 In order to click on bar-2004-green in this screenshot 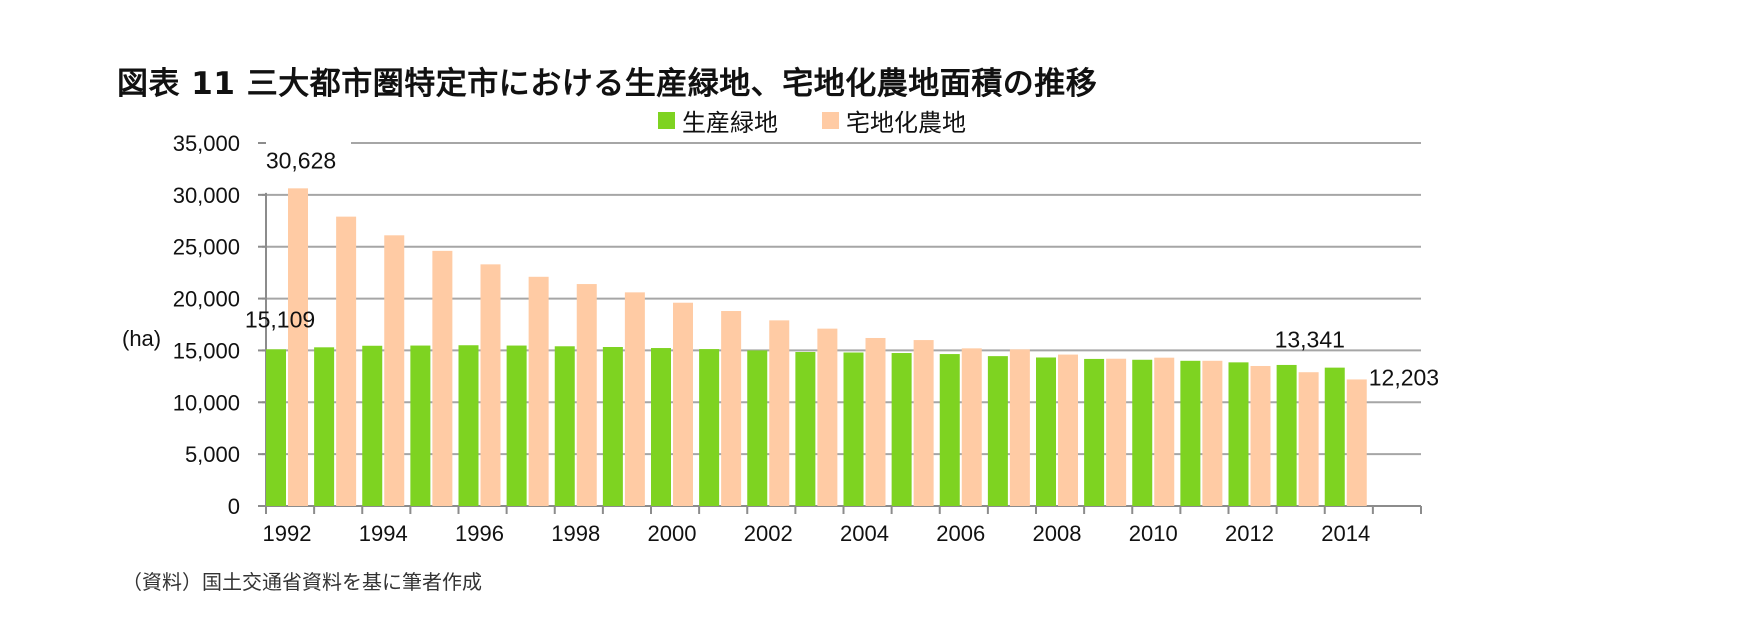, I will do `click(853, 429)`.